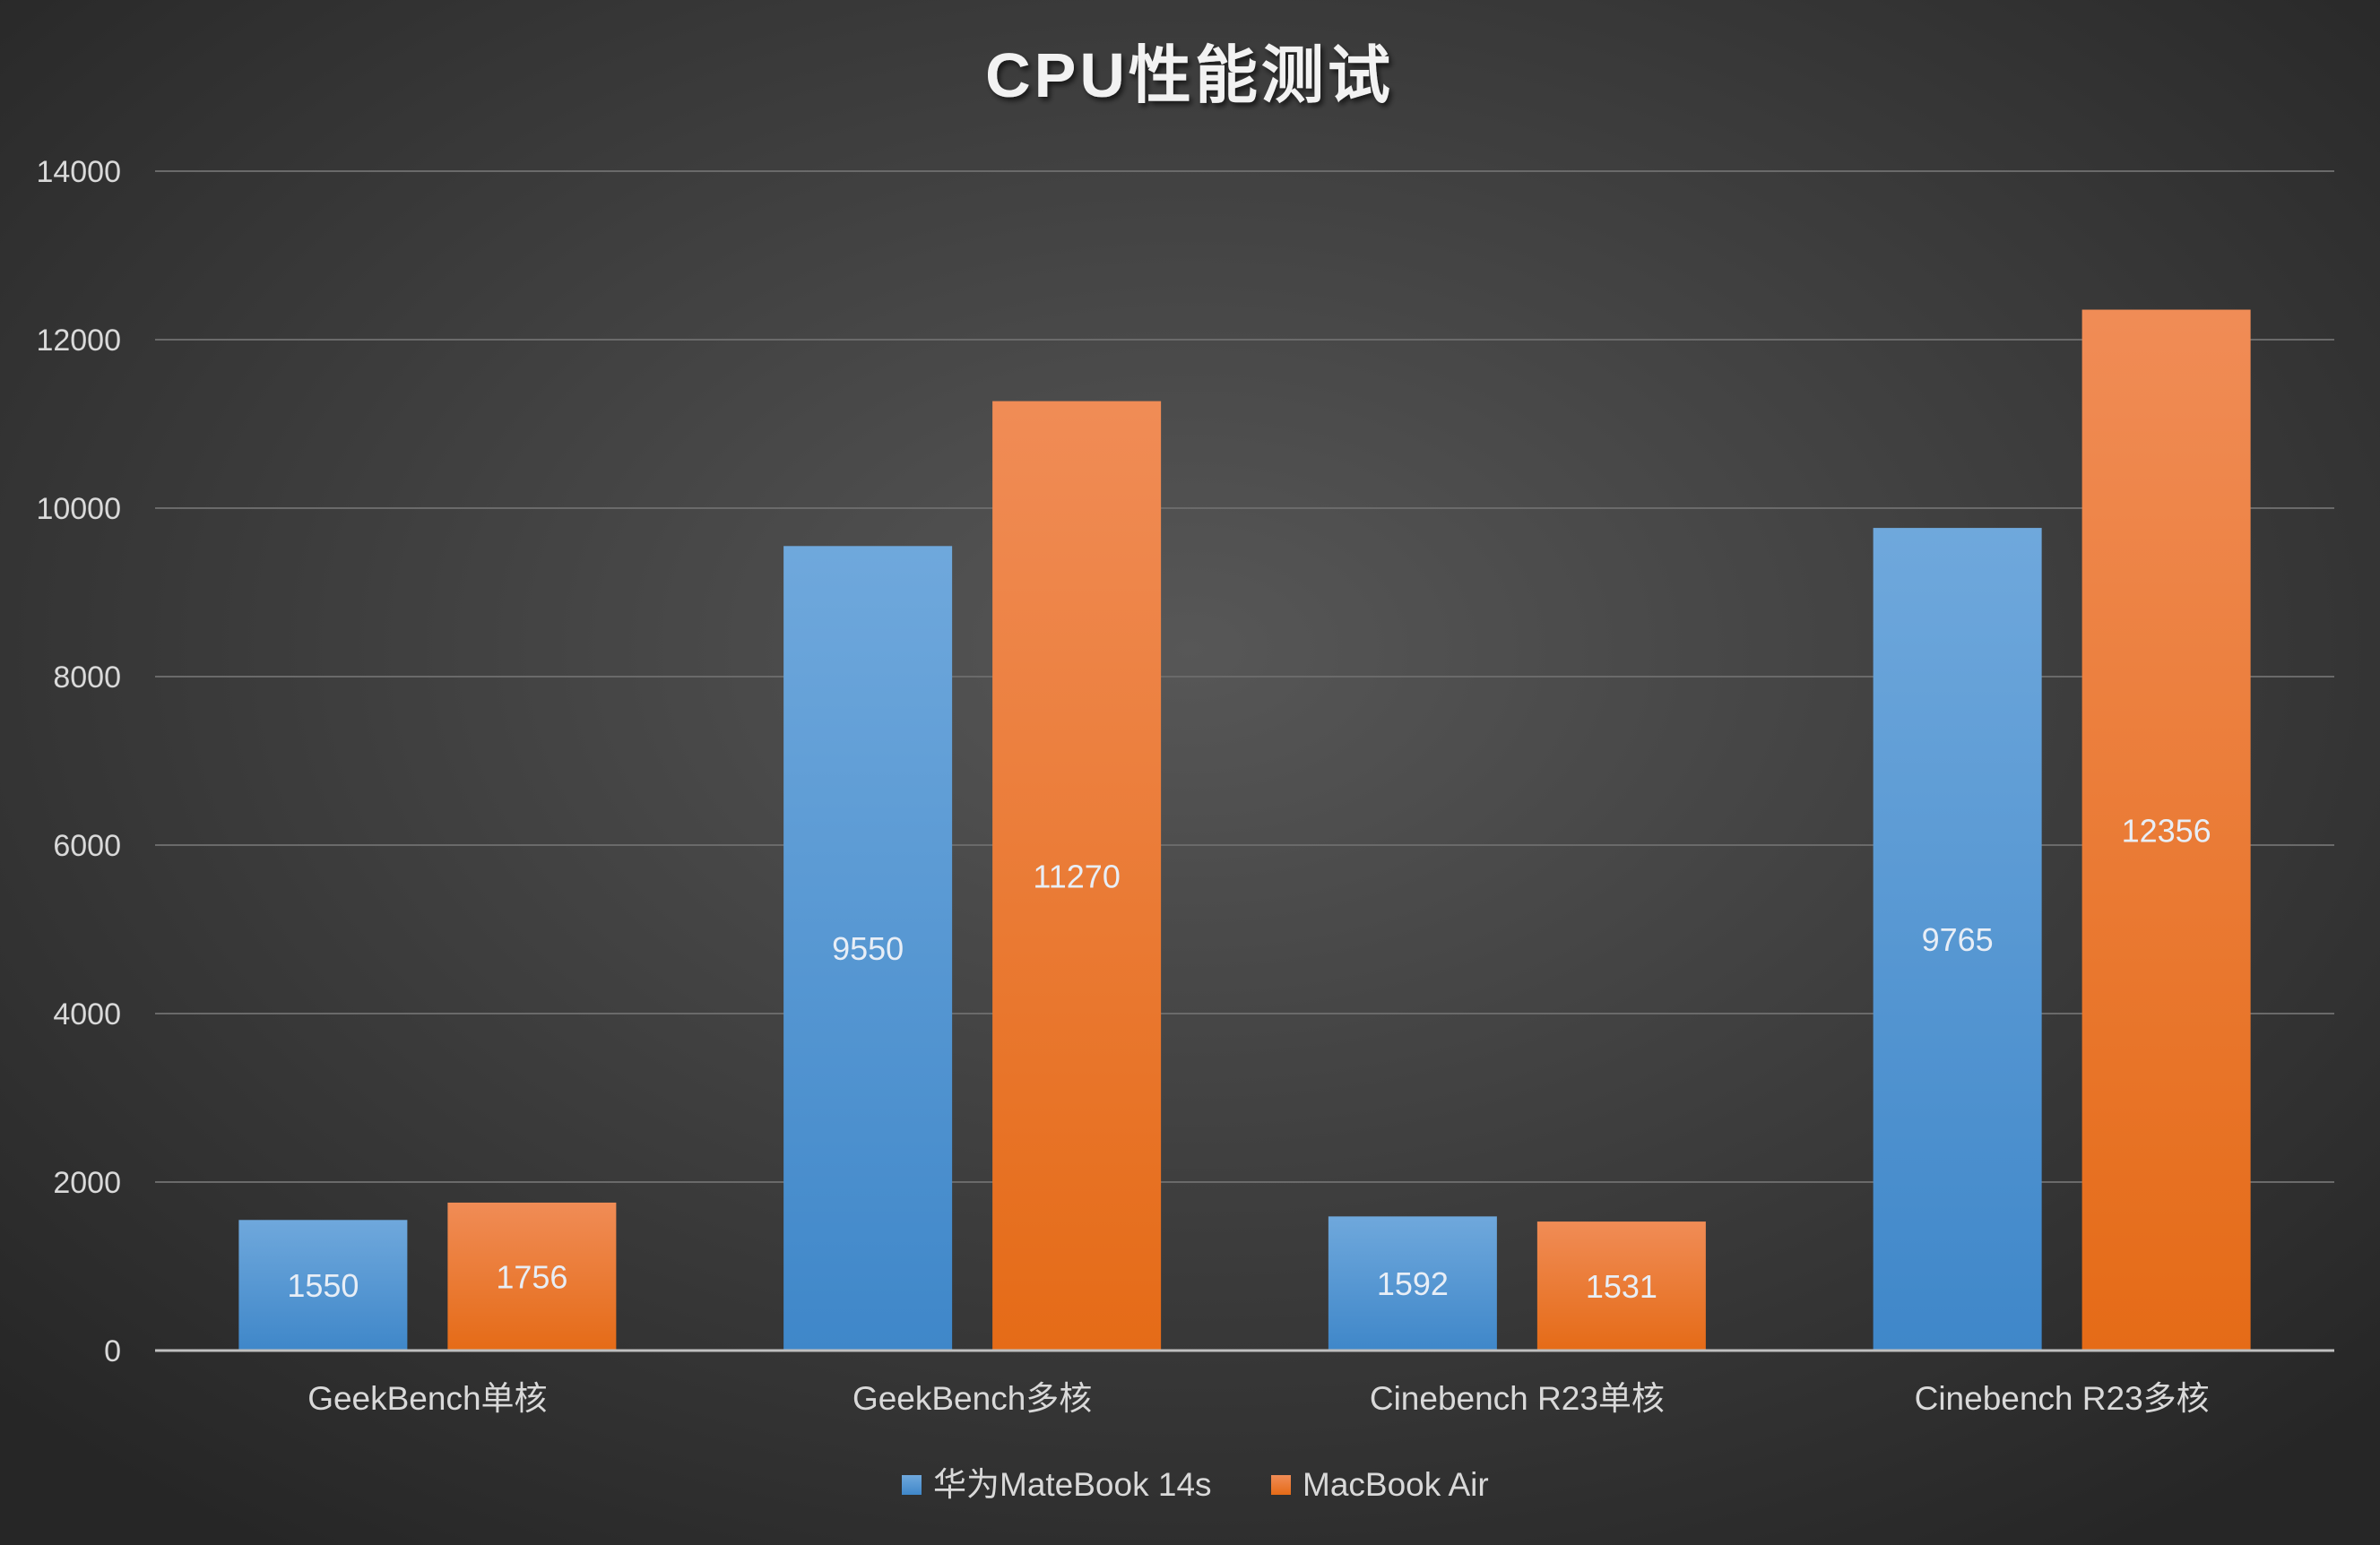  I want to click on data-label: 11270, so click(1077, 876).